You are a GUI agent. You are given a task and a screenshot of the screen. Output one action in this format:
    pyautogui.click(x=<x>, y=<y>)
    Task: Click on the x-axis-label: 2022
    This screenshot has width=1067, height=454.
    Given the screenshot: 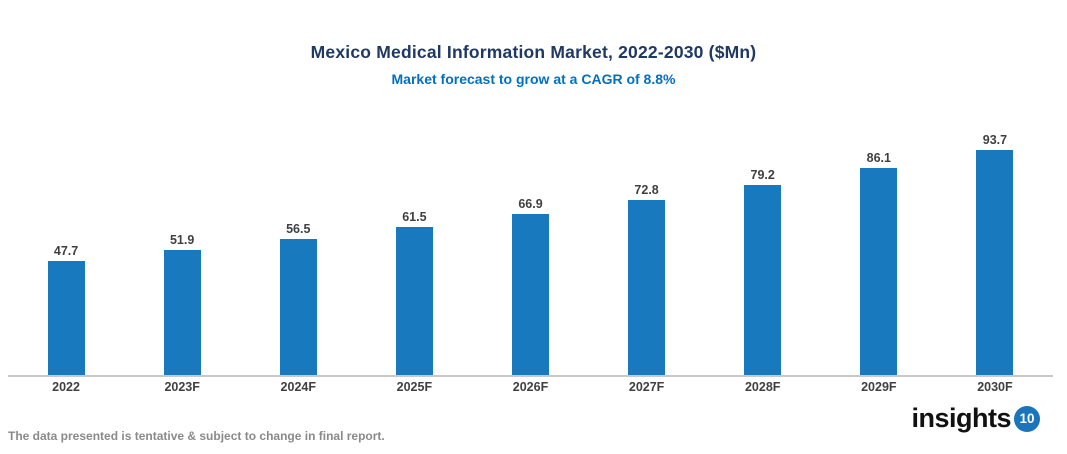 What is the action you would take?
    pyautogui.click(x=66, y=387)
    